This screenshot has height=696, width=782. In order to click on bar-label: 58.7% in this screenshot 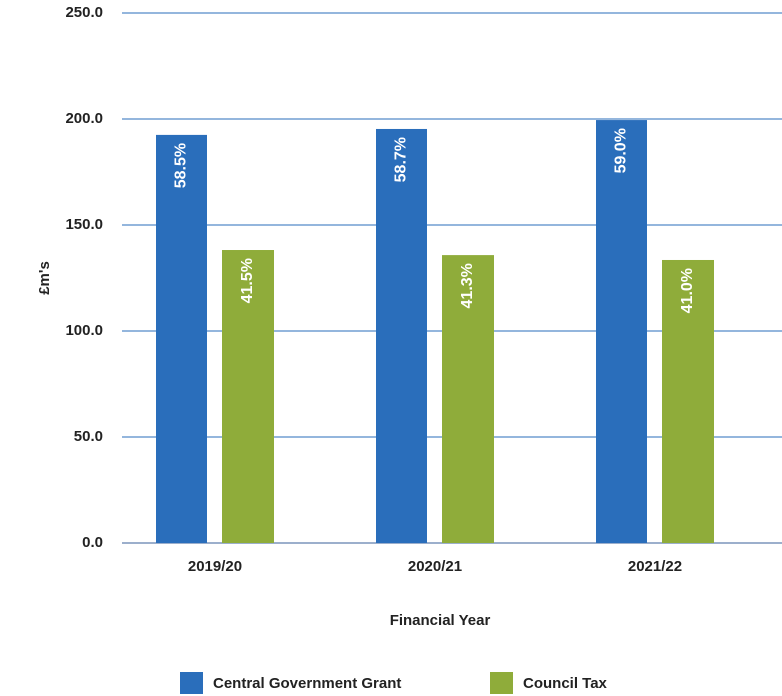, I will do `click(401, 159)`.